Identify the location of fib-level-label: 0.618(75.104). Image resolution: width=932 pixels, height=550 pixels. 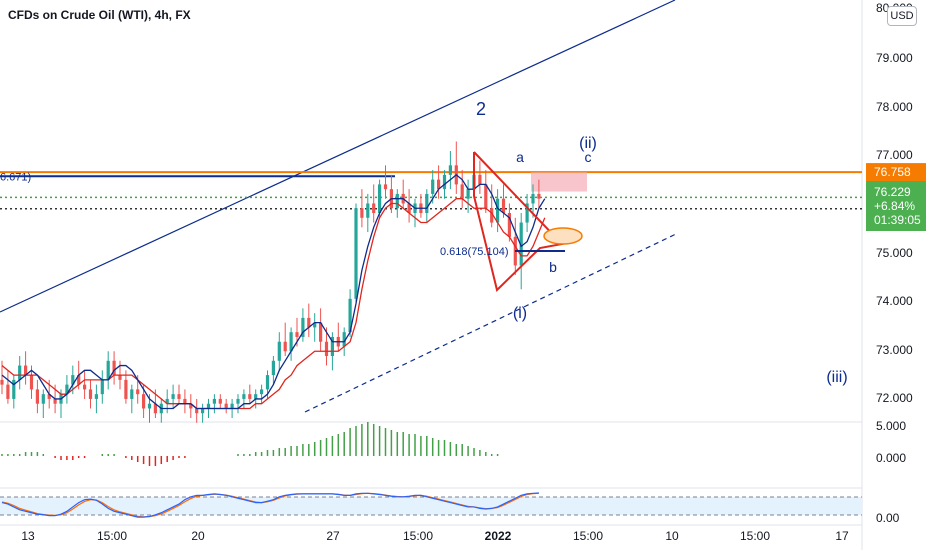
(474, 252).